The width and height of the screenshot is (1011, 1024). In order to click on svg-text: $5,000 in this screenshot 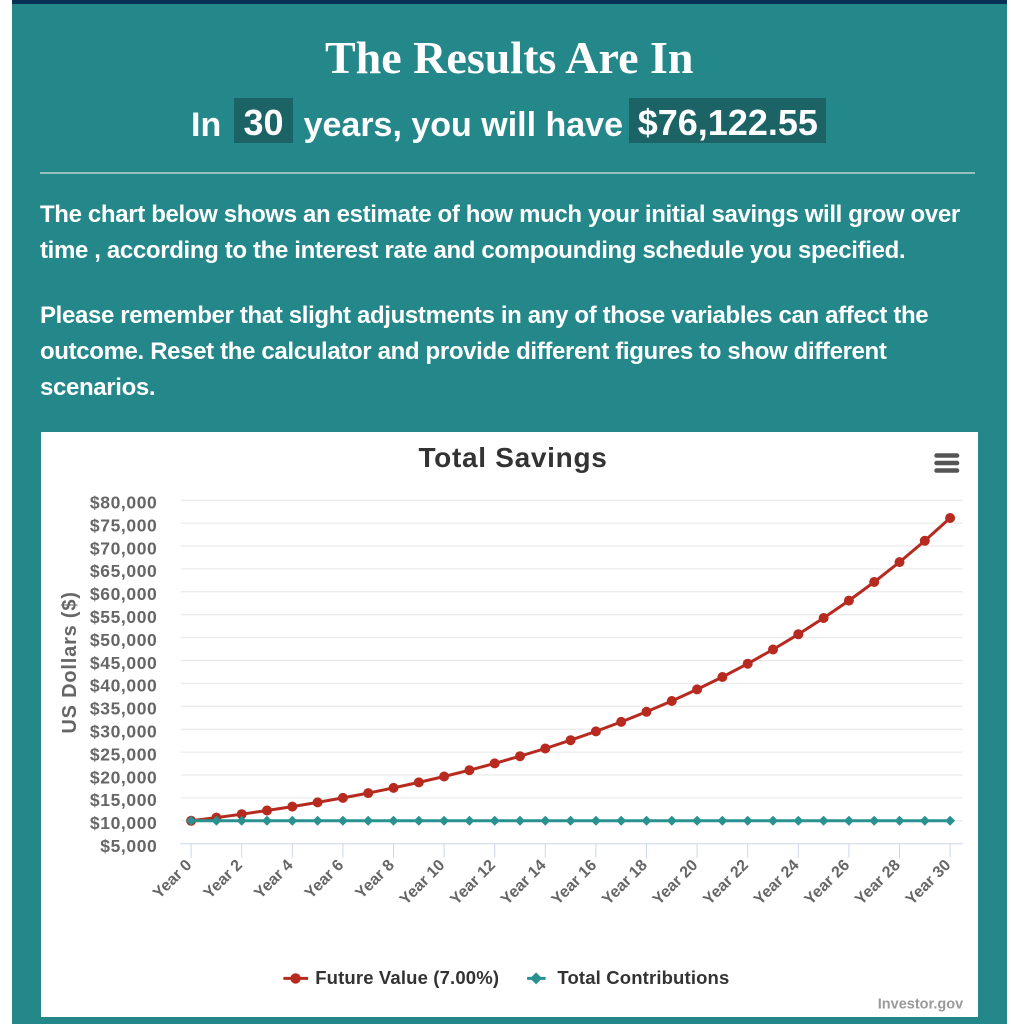, I will do `click(129, 846)`.